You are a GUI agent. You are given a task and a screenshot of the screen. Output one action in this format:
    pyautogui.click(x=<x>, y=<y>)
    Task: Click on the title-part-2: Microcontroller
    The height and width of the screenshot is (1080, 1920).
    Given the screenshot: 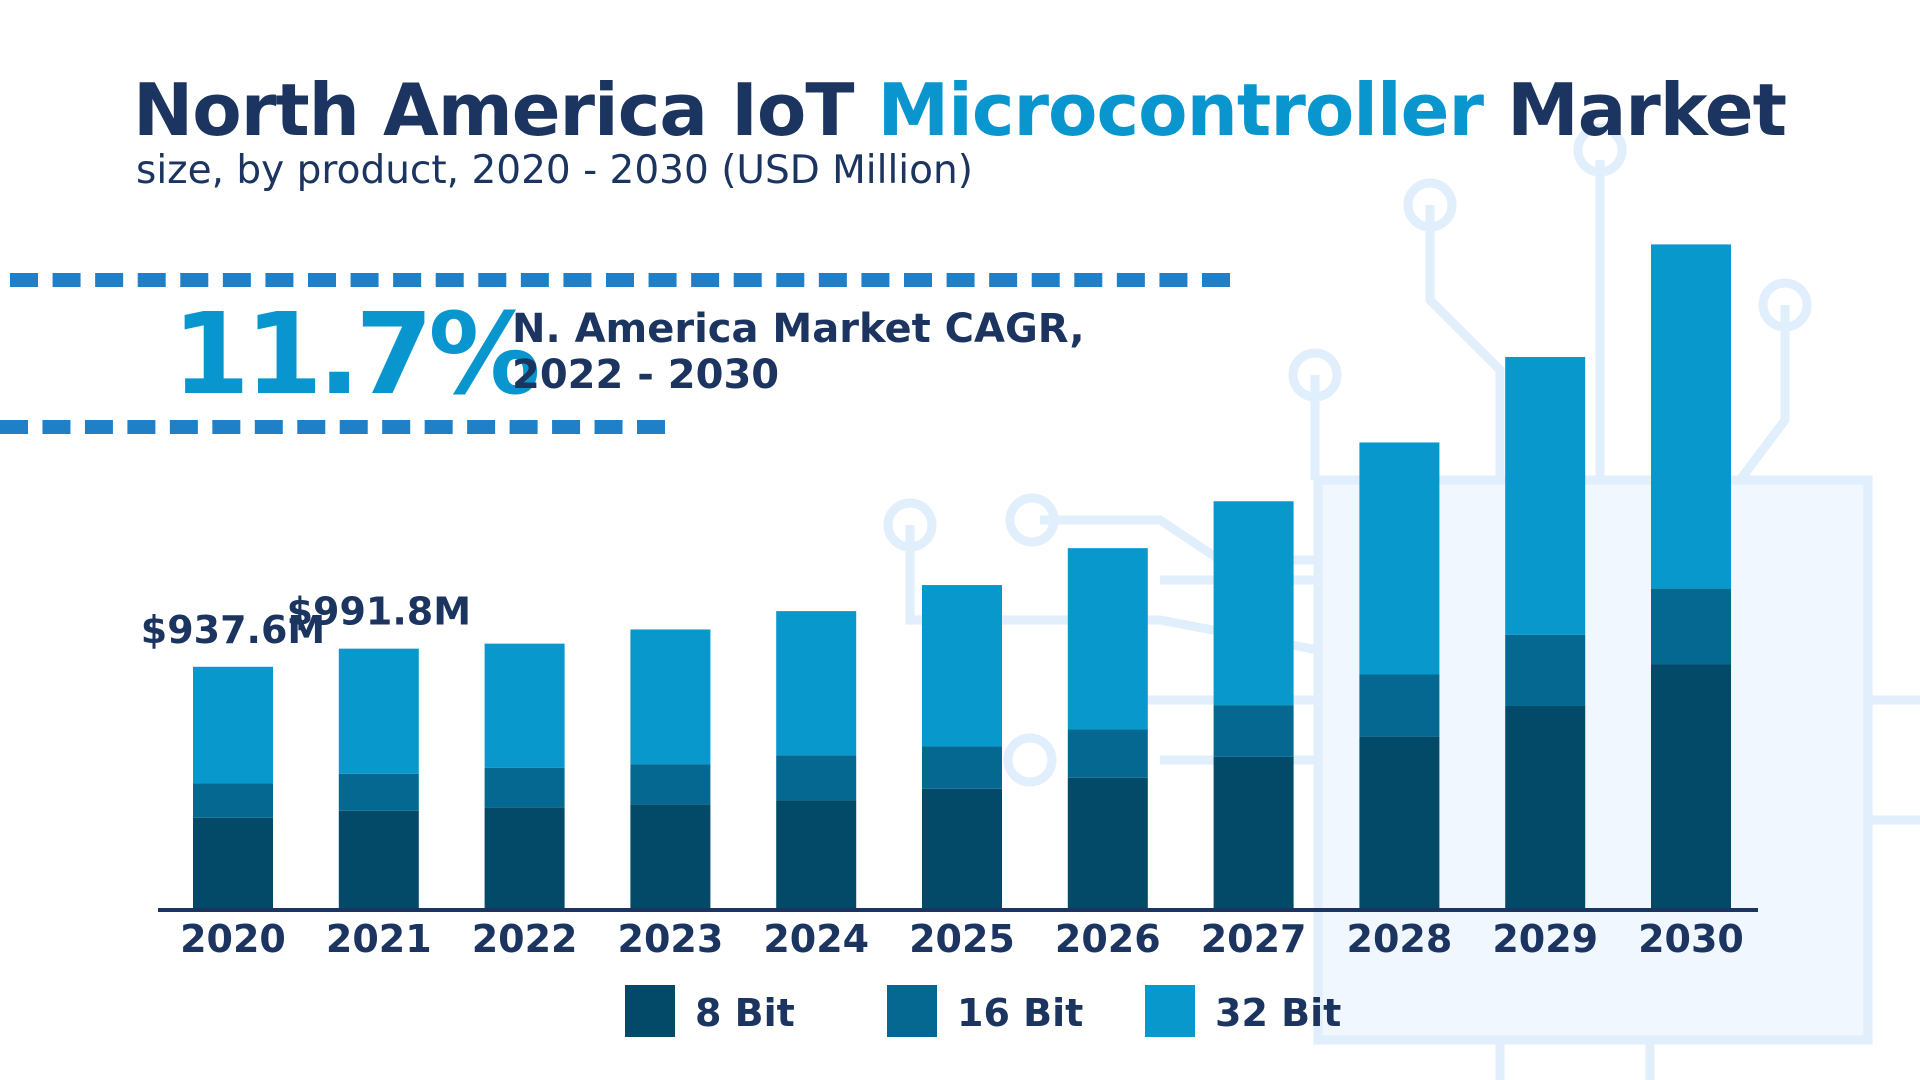 What is the action you would take?
    pyautogui.click(x=1180, y=110)
    